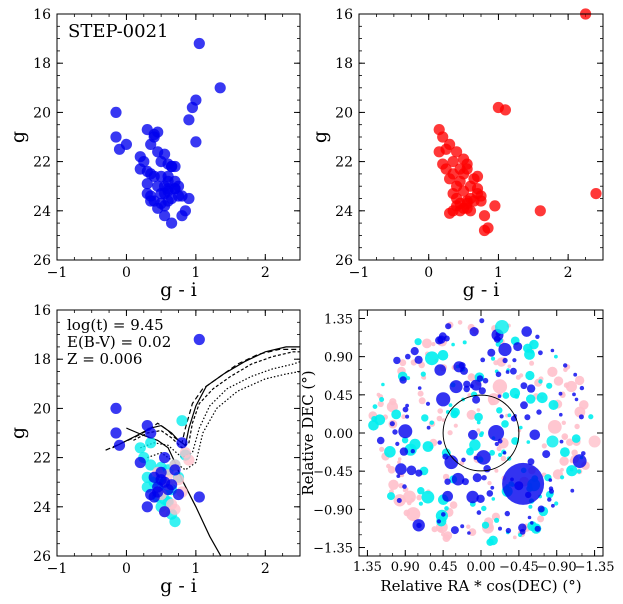  What do you see at coordinates (118, 31) in the screenshot?
I see `chart-title: STEP-0021` at bounding box center [118, 31].